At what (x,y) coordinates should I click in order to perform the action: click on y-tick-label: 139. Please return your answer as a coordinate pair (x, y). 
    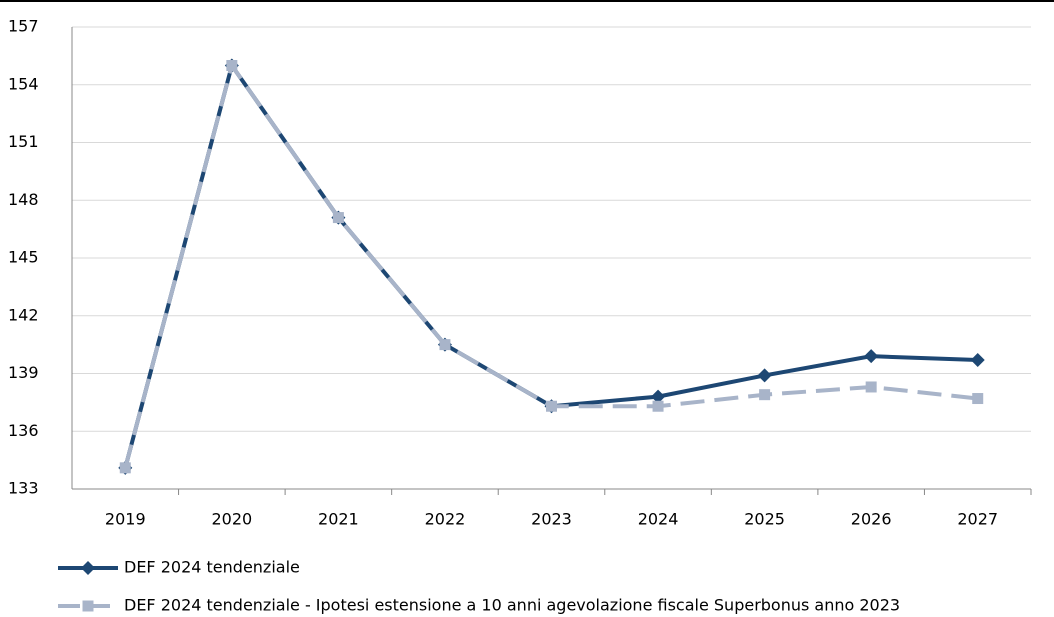
    Looking at the image, I should click on (23, 372).